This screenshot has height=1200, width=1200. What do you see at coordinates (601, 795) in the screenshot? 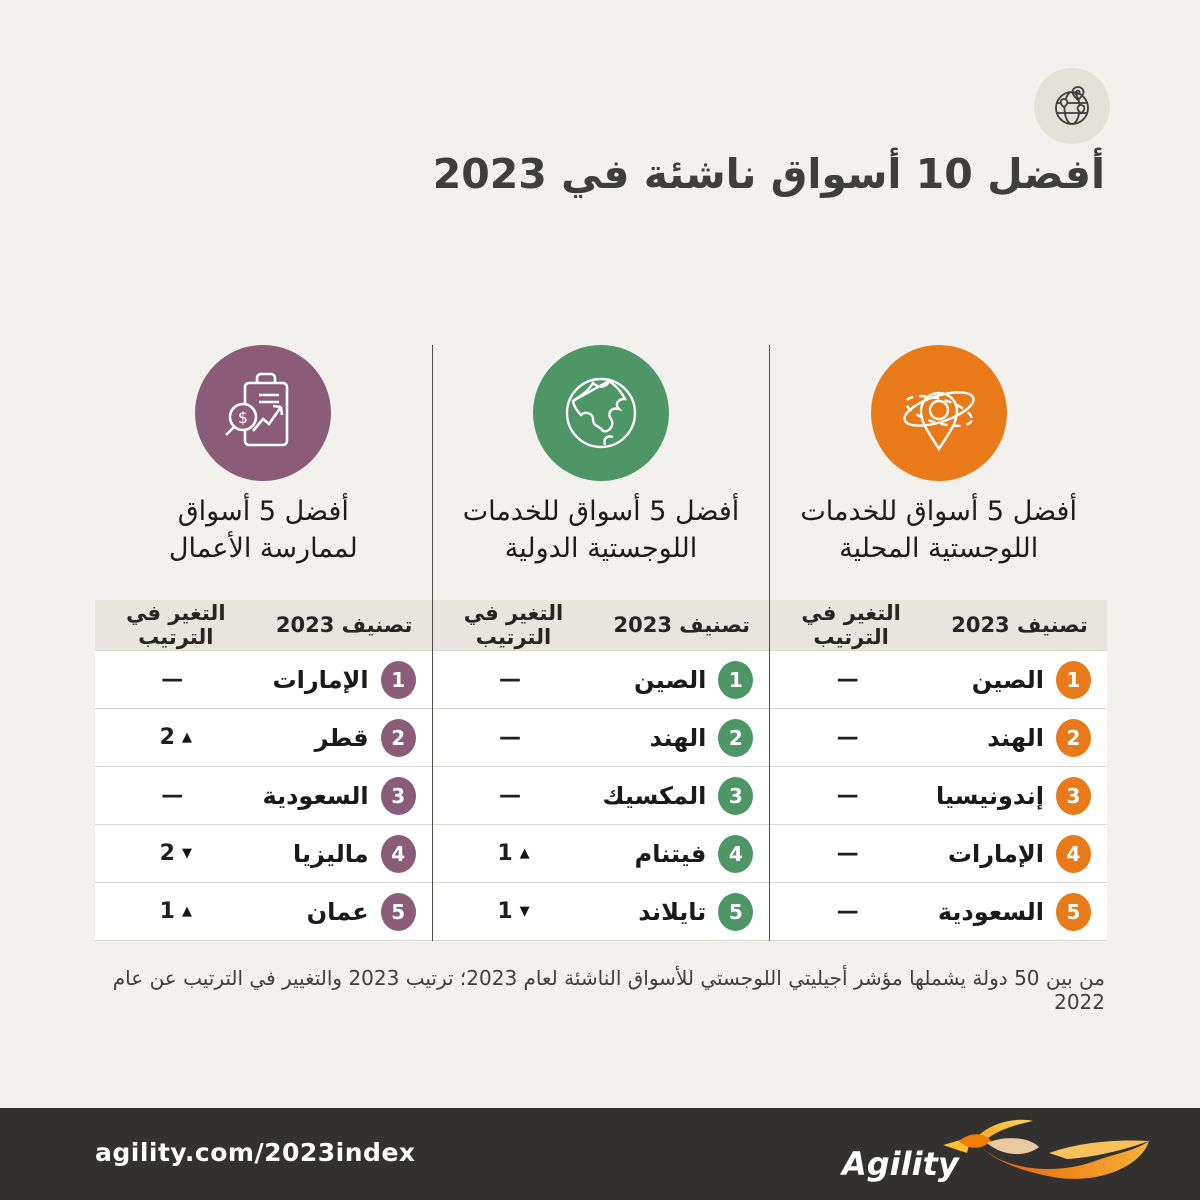
I see `table-row: 3 المكسيك —` at bounding box center [601, 795].